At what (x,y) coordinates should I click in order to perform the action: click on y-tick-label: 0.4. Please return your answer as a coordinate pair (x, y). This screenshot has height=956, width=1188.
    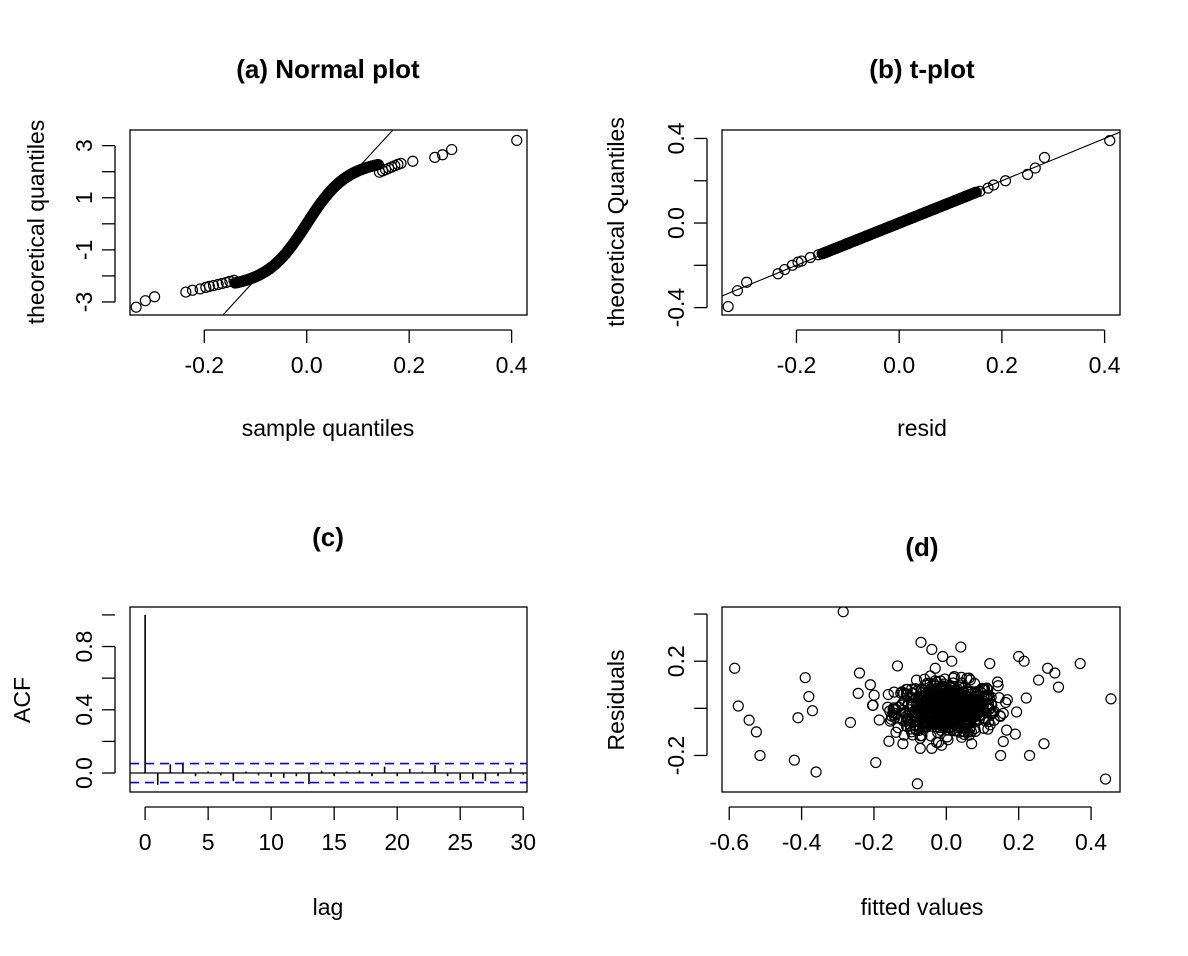
    Looking at the image, I should click on (84, 710).